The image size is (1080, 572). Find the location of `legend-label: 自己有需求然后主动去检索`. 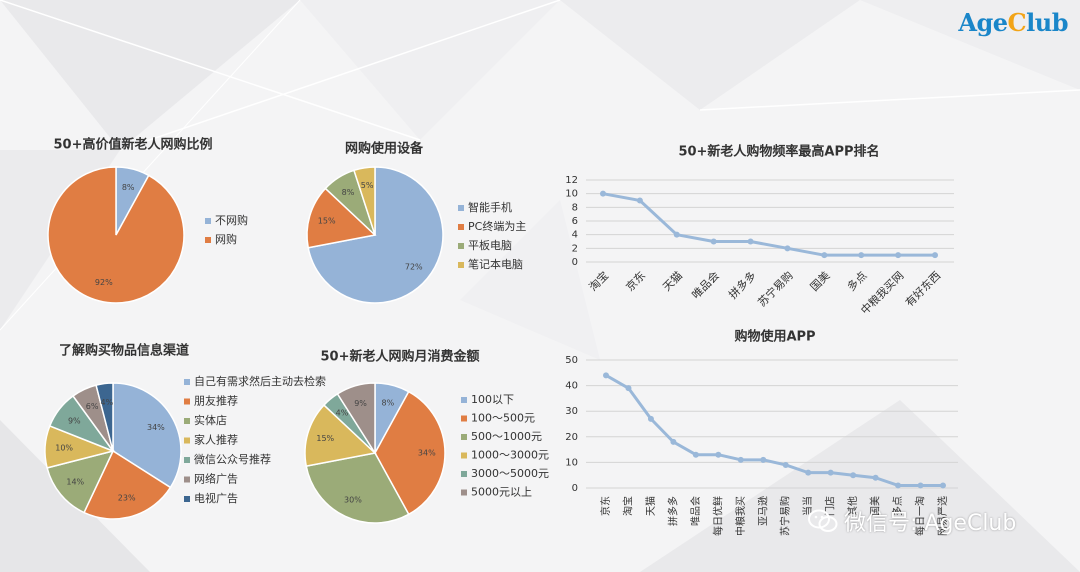

legend-label: 自己有需求然后主动去检索 is located at coordinates (260, 381).